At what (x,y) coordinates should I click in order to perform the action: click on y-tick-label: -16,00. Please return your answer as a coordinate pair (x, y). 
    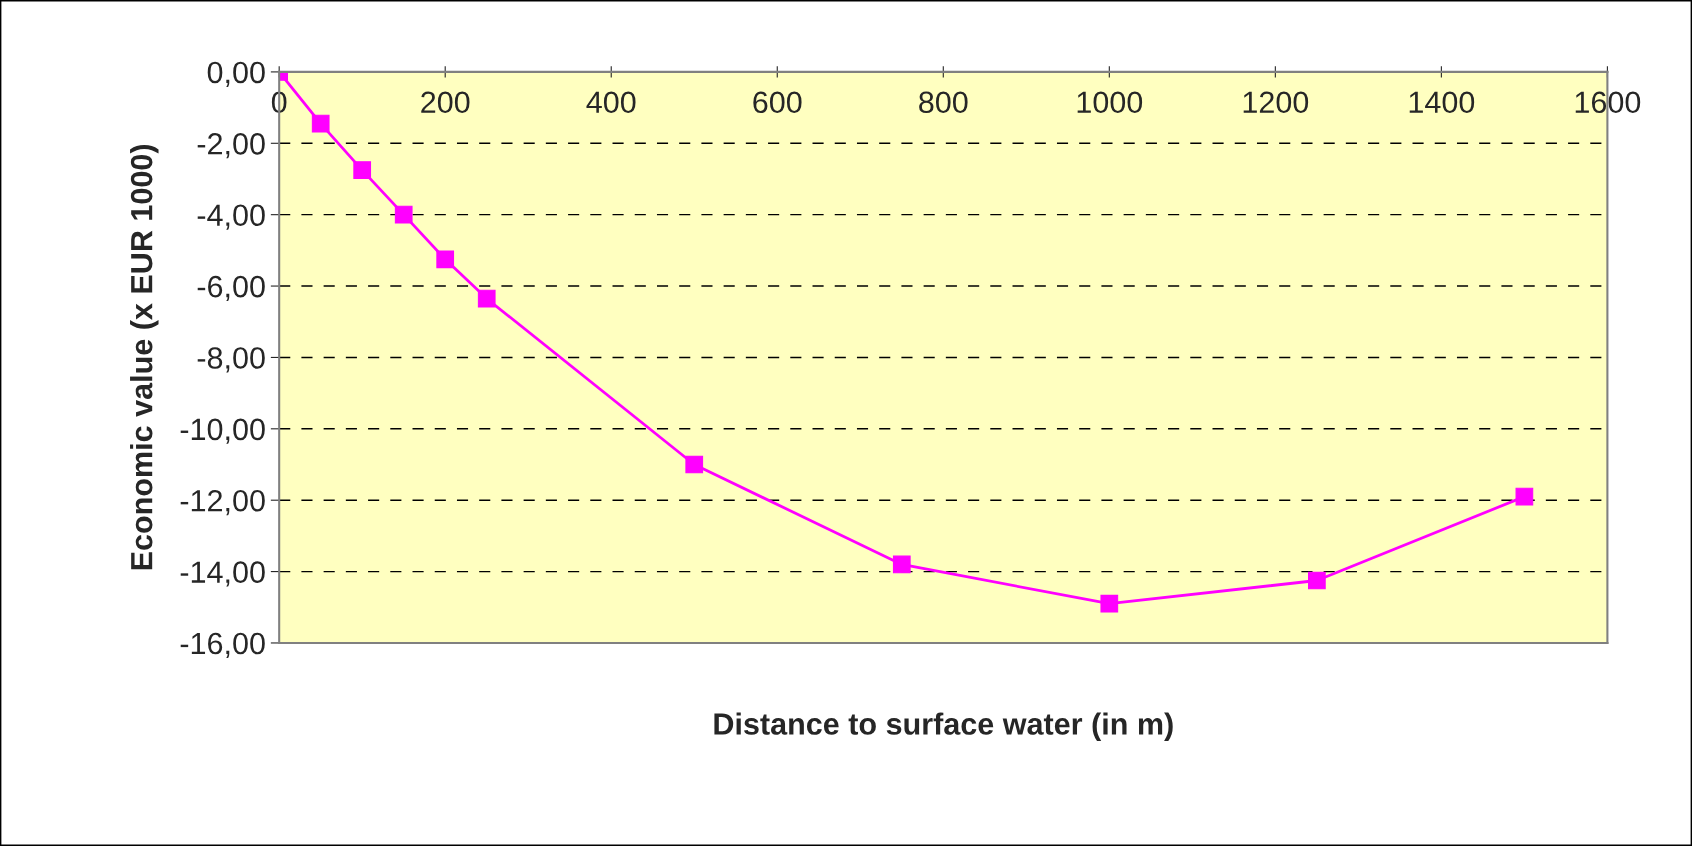
    Looking at the image, I should click on (222, 645).